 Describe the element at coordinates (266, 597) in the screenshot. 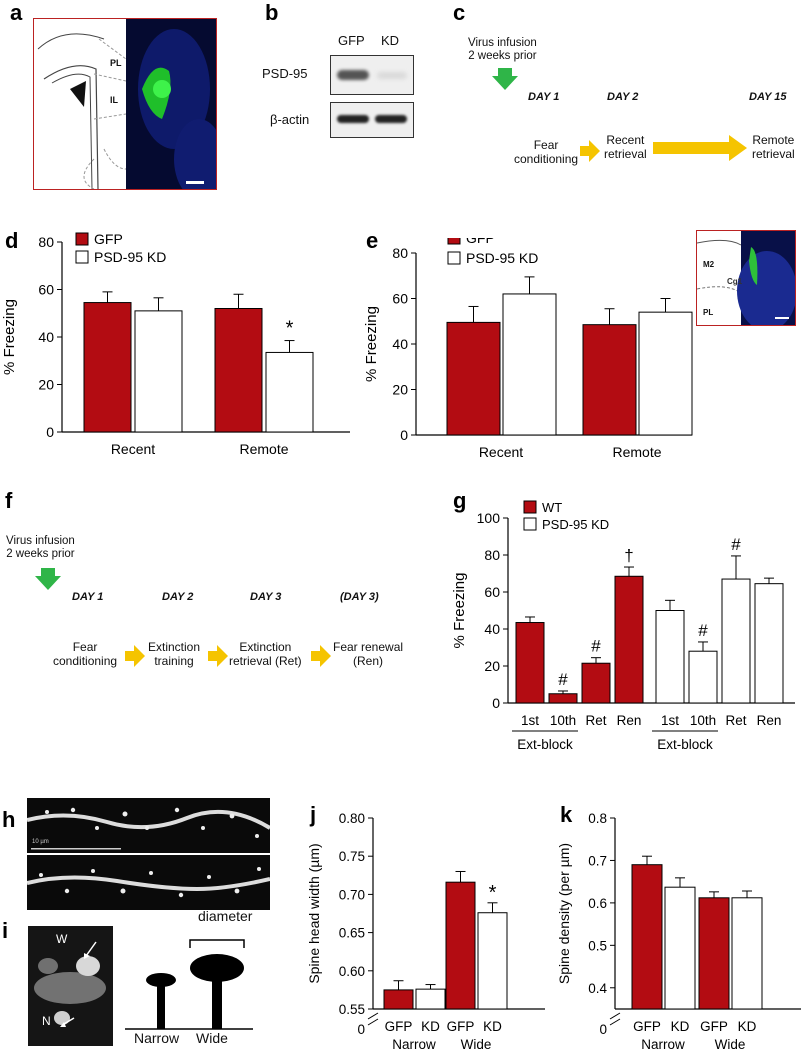

I see `panel-f-day3: DAY 3` at that location.